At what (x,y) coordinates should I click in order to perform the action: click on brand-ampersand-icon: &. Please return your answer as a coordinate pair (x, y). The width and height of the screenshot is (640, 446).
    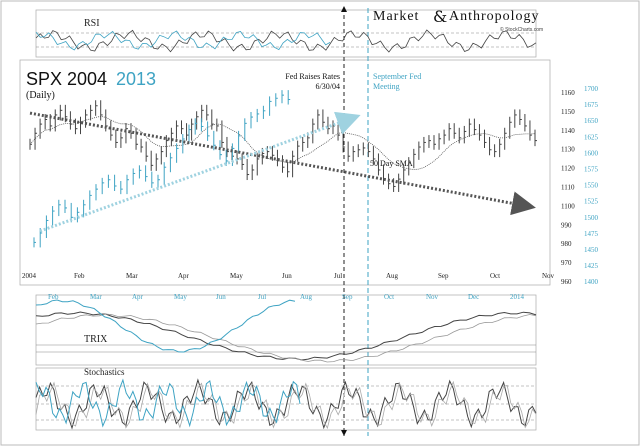
    Looking at the image, I should click on (440, 16).